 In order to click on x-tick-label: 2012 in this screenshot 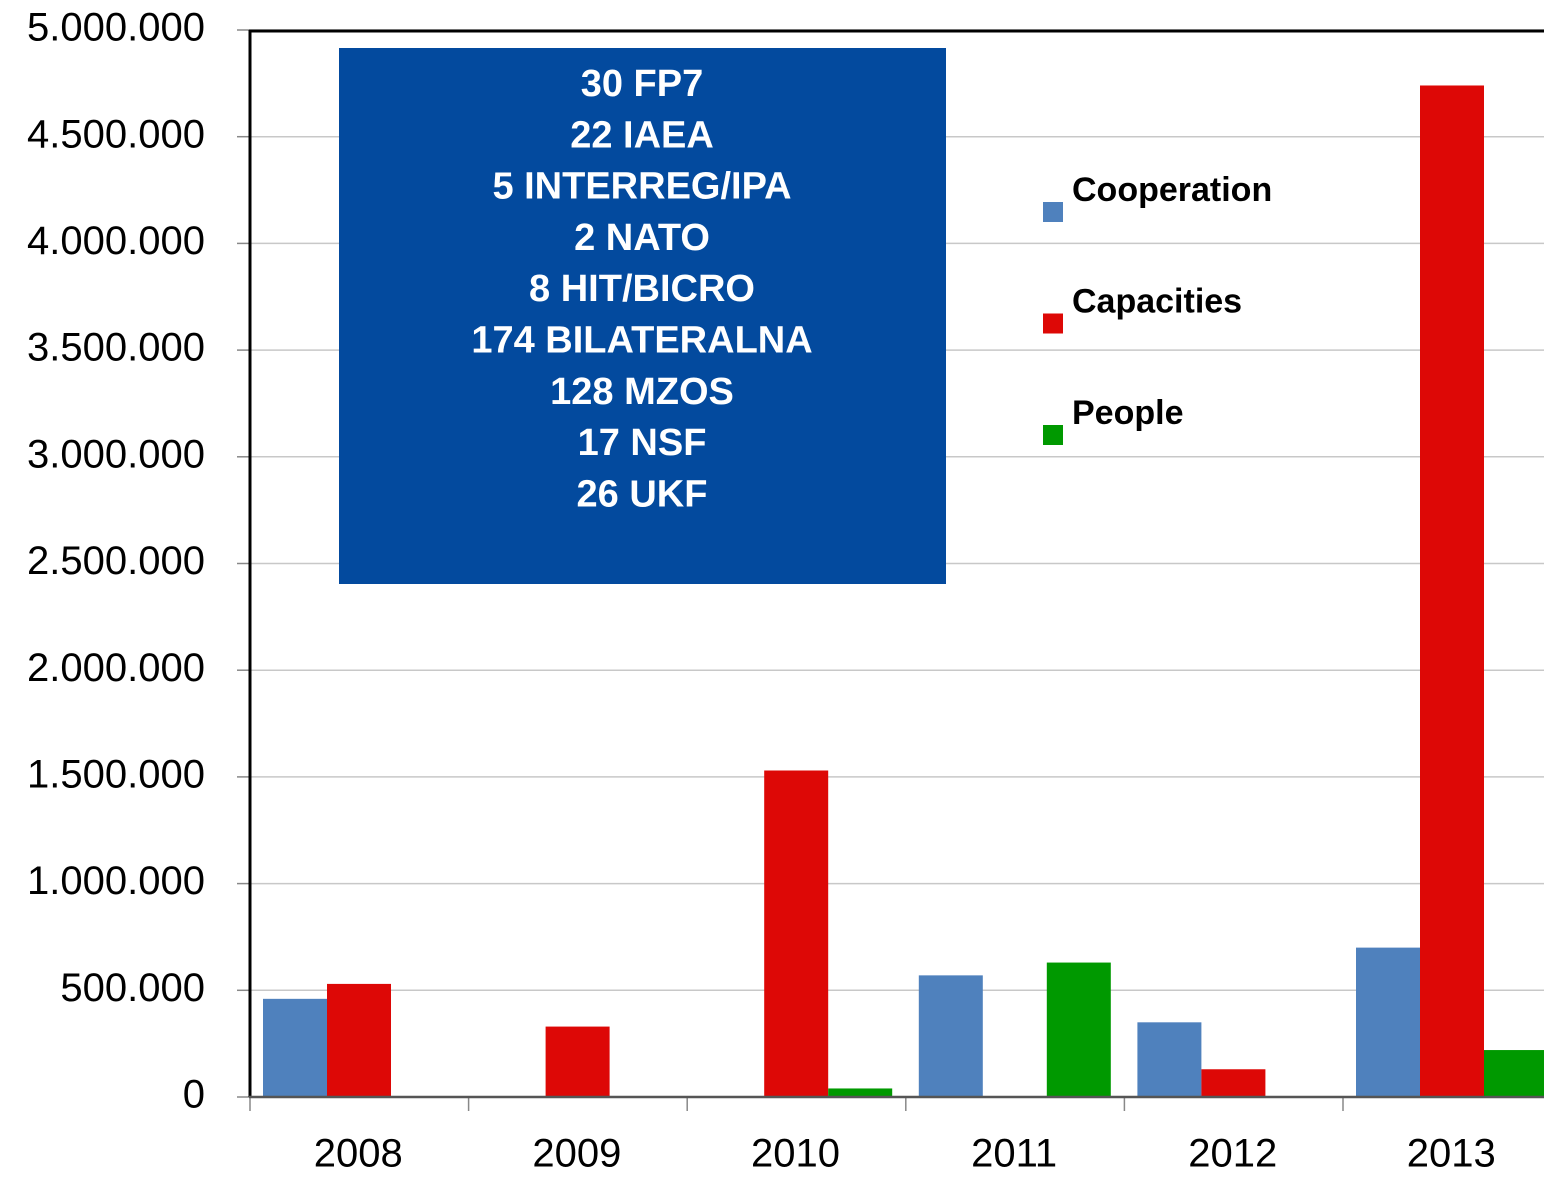, I will do `click(1232, 1154)`.